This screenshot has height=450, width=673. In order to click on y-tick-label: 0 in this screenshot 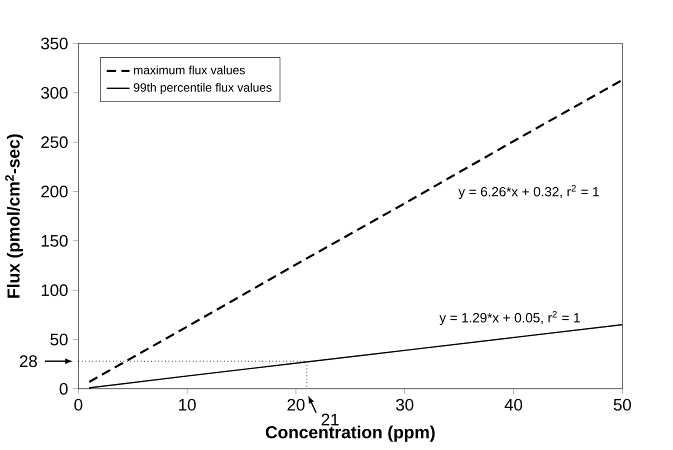, I will do `click(64, 388)`.